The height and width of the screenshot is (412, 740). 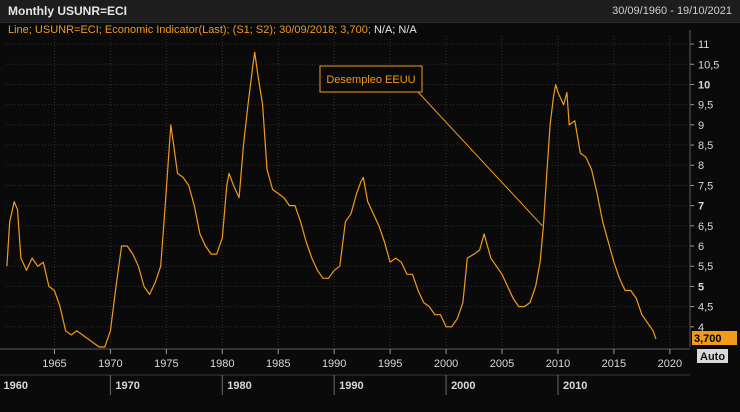 I want to click on x-major-label: 1970, so click(x=127, y=386).